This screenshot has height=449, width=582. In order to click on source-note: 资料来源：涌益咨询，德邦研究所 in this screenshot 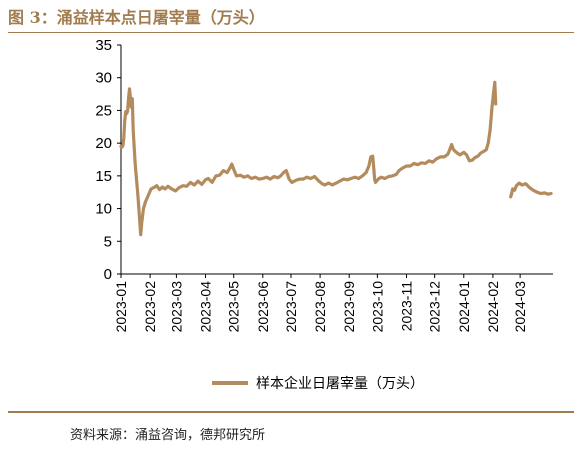, I will do `click(168, 435)`.